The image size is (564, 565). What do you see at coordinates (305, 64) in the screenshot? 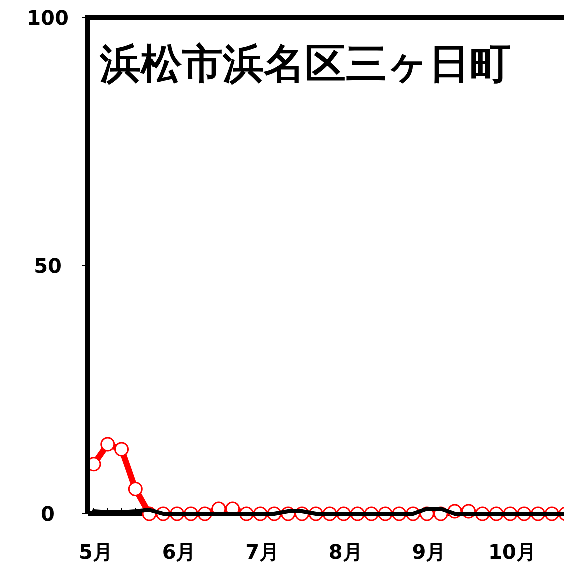
I see `text: 浜松市浜名区三ヶ日町` at bounding box center [305, 64].